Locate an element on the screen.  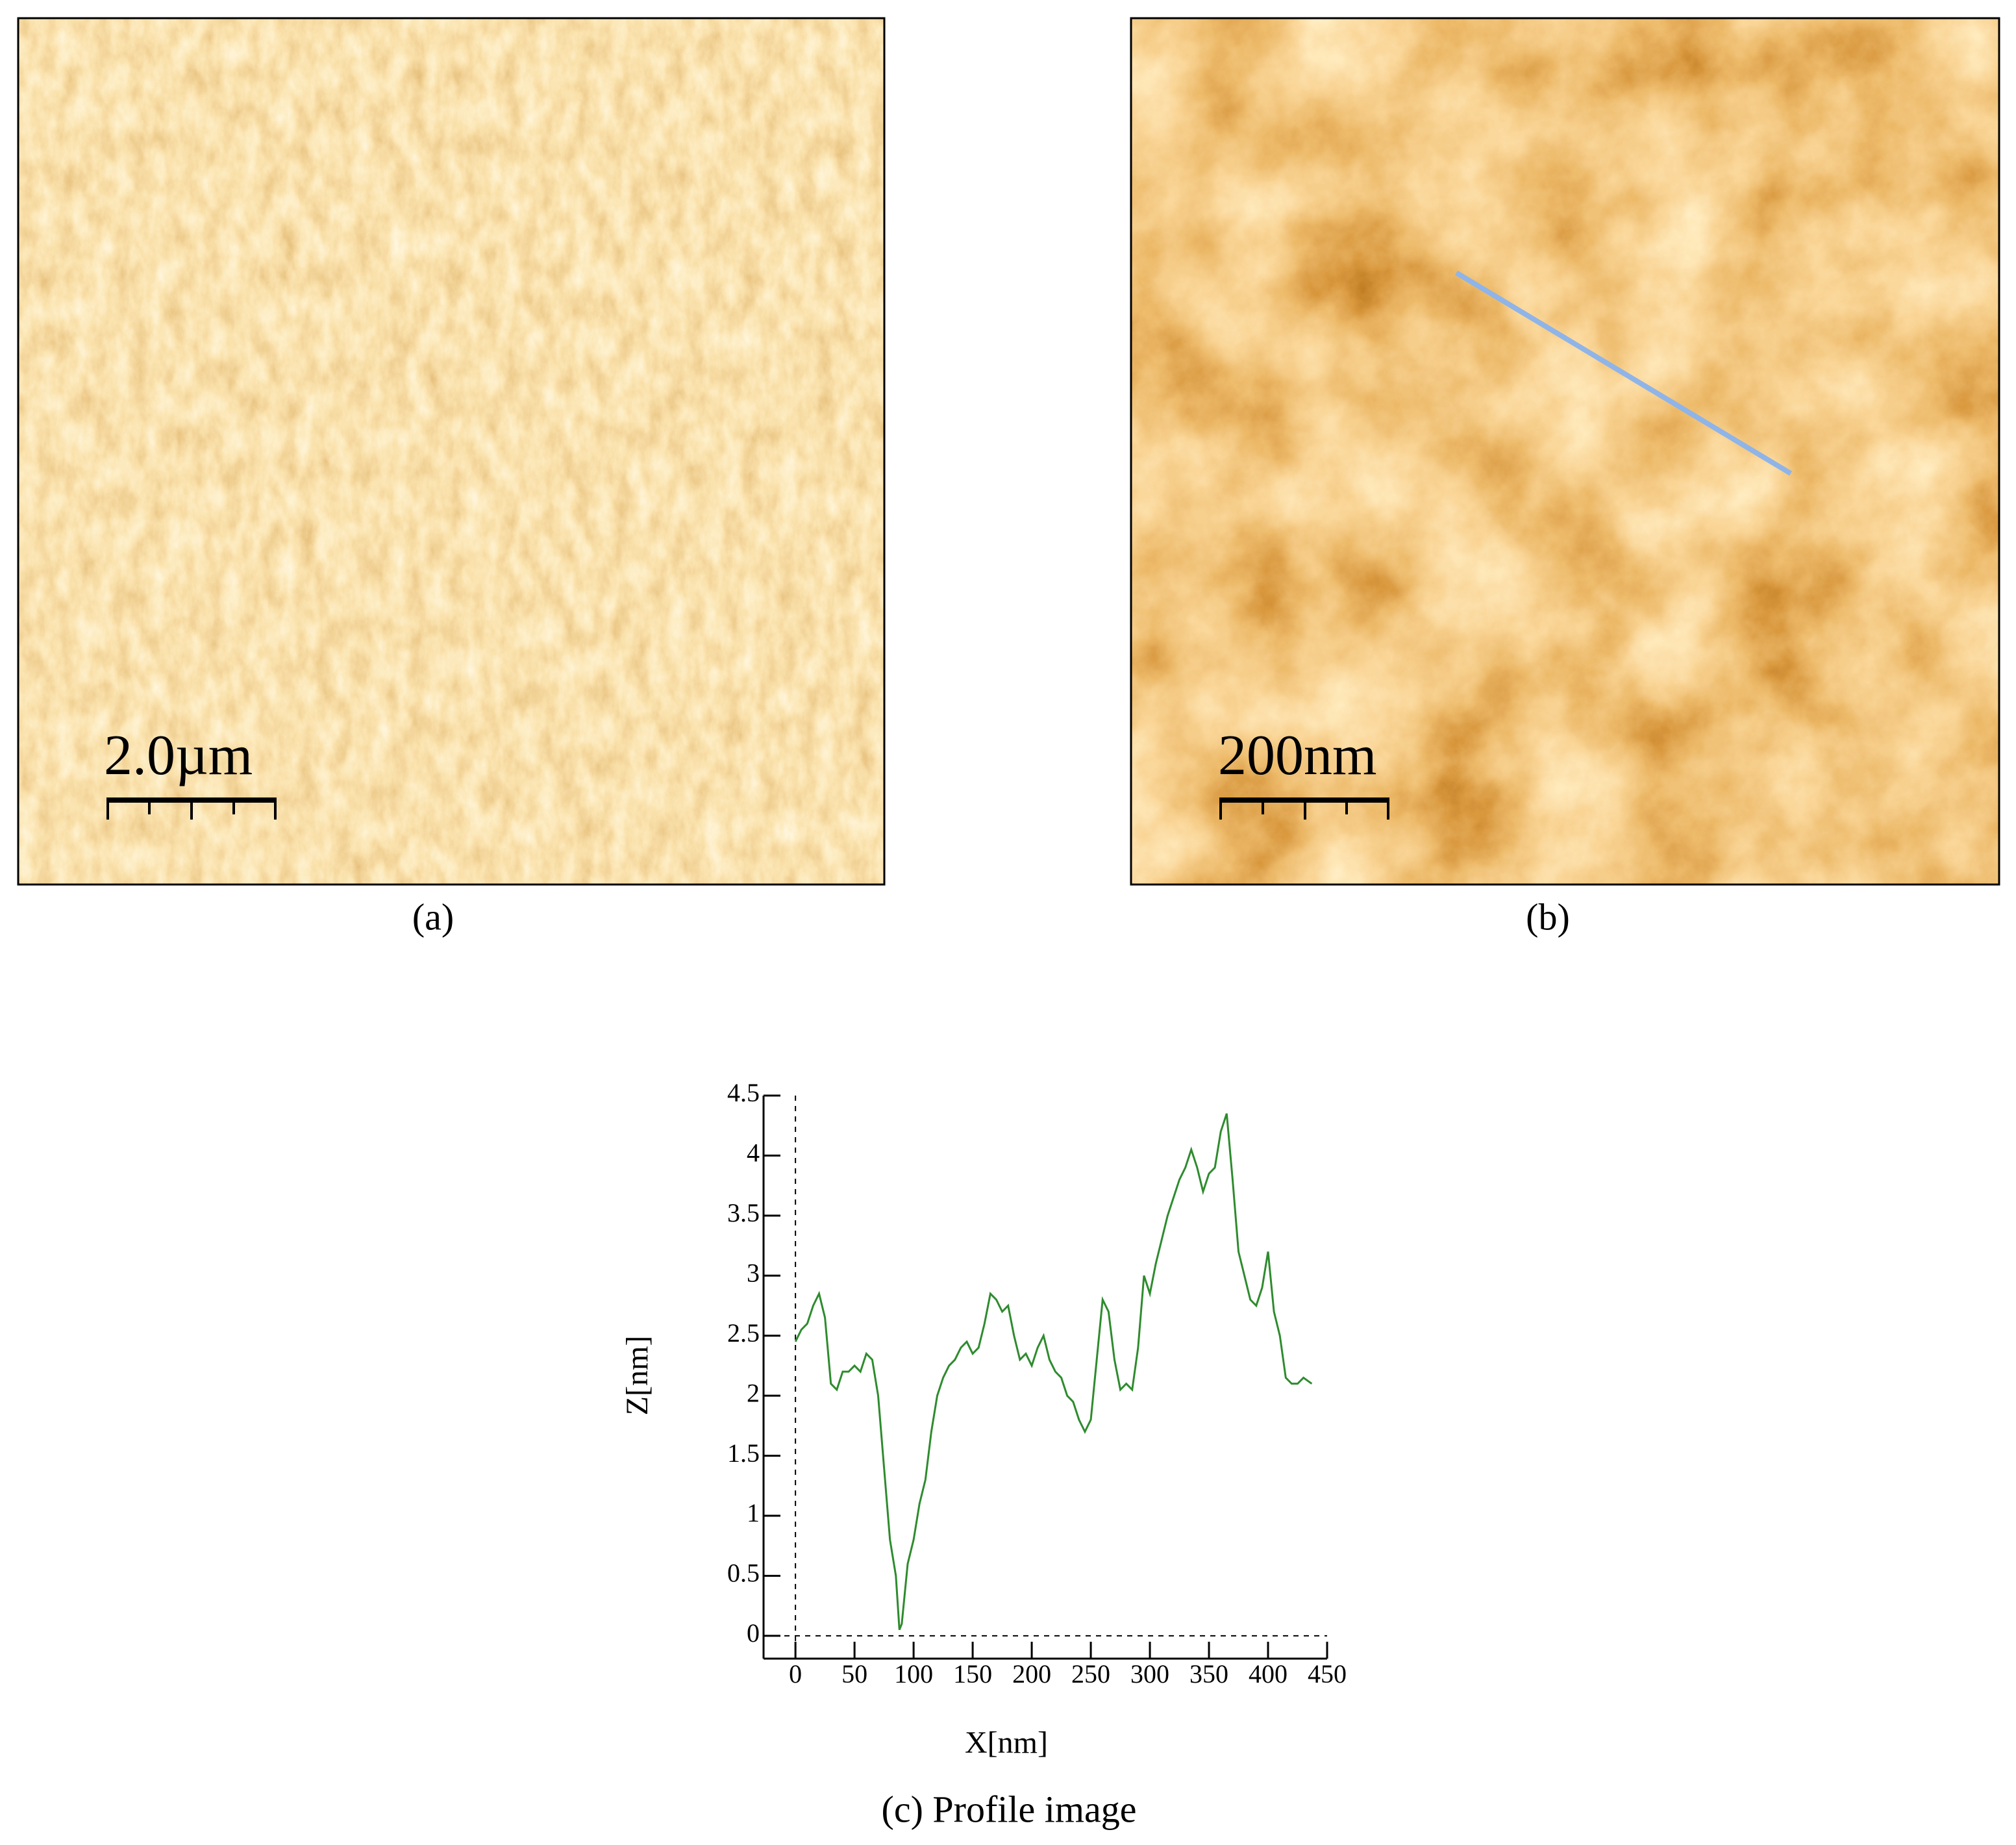
y-tick-label: 4.5 is located at coordinates (743, 1092).